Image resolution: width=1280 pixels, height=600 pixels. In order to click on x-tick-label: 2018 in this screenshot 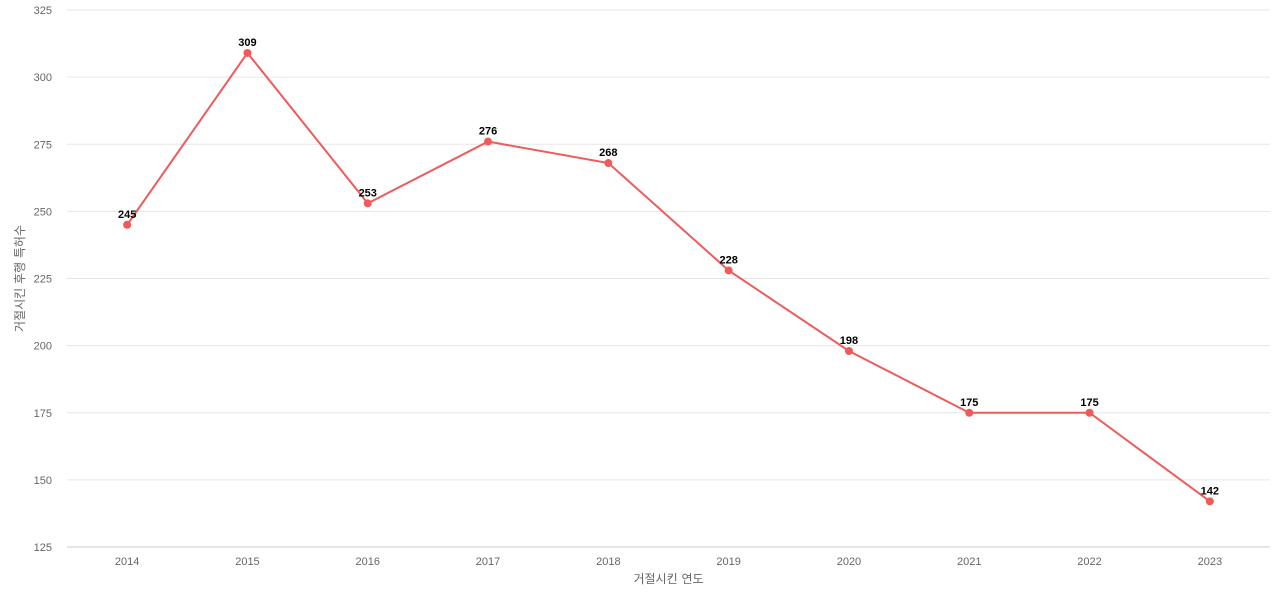, I will do `click(608, 562)`.